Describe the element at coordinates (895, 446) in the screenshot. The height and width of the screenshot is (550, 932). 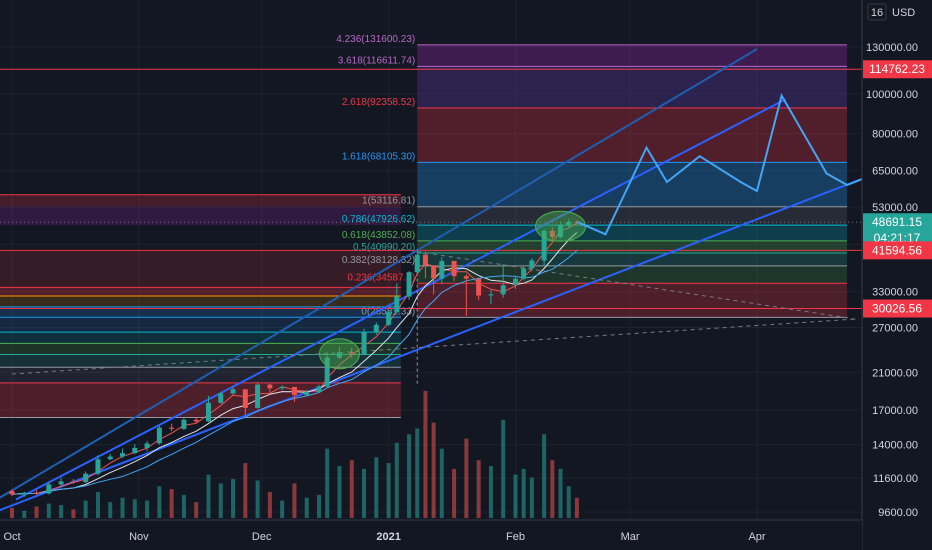
I see `price-tick-label: 14000.00` at that location.